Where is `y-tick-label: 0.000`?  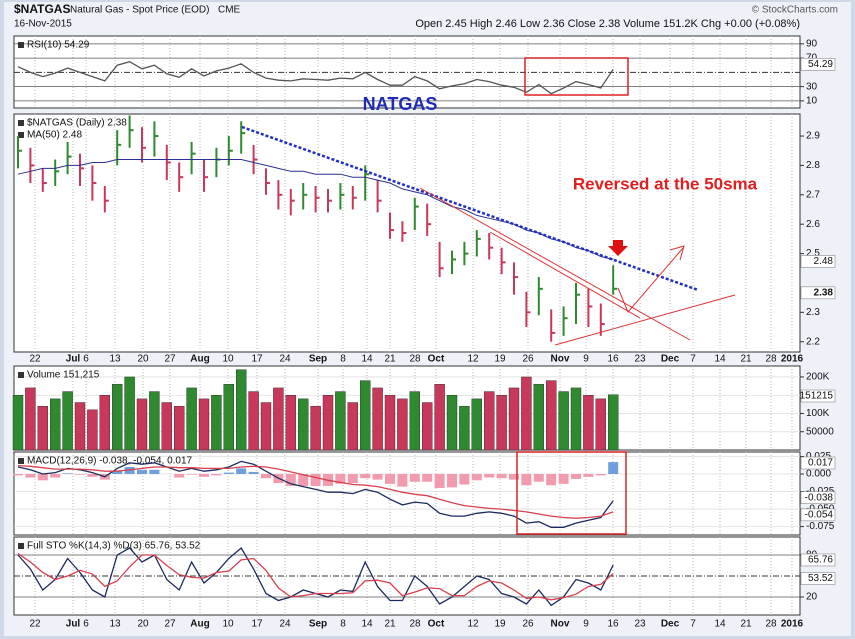 y-tick-label: 0.000 is located at coordinates (818, 474).